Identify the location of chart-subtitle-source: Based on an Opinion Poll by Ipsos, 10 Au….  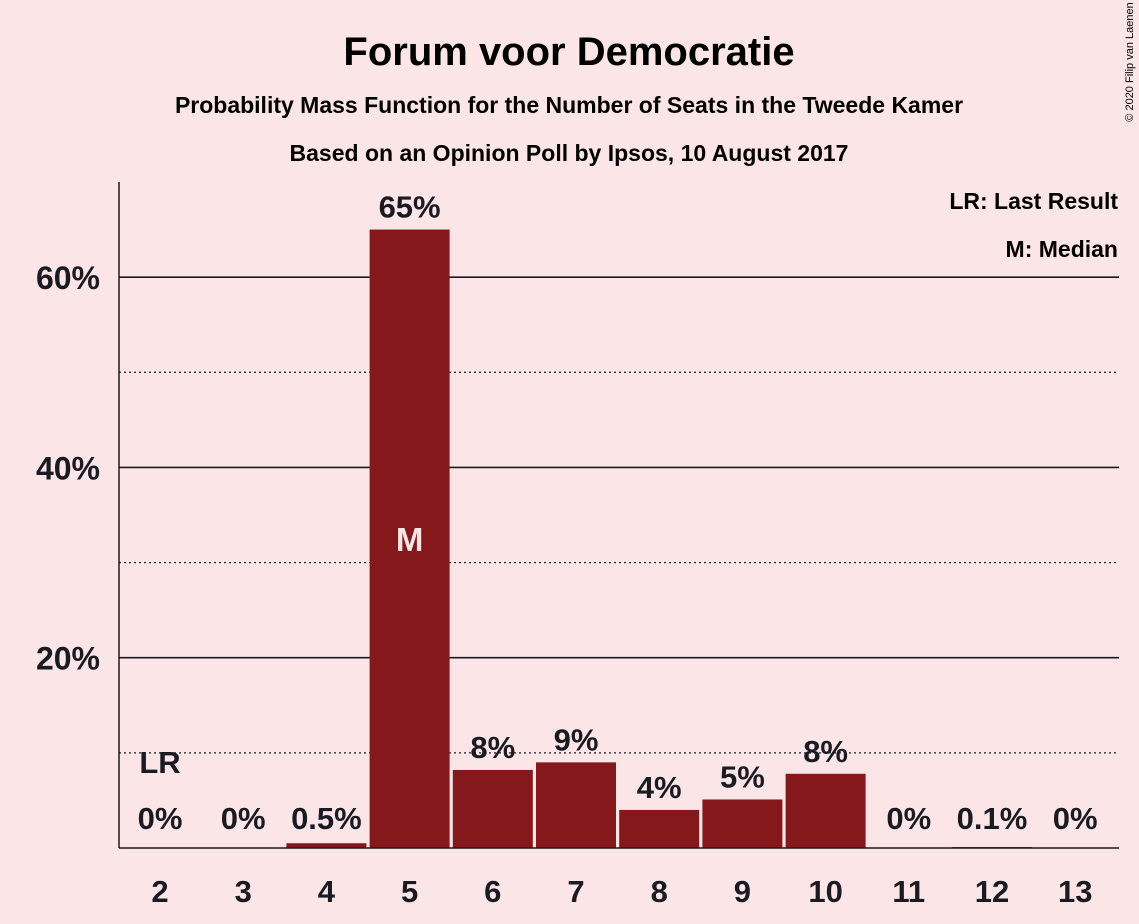
(569, 153).